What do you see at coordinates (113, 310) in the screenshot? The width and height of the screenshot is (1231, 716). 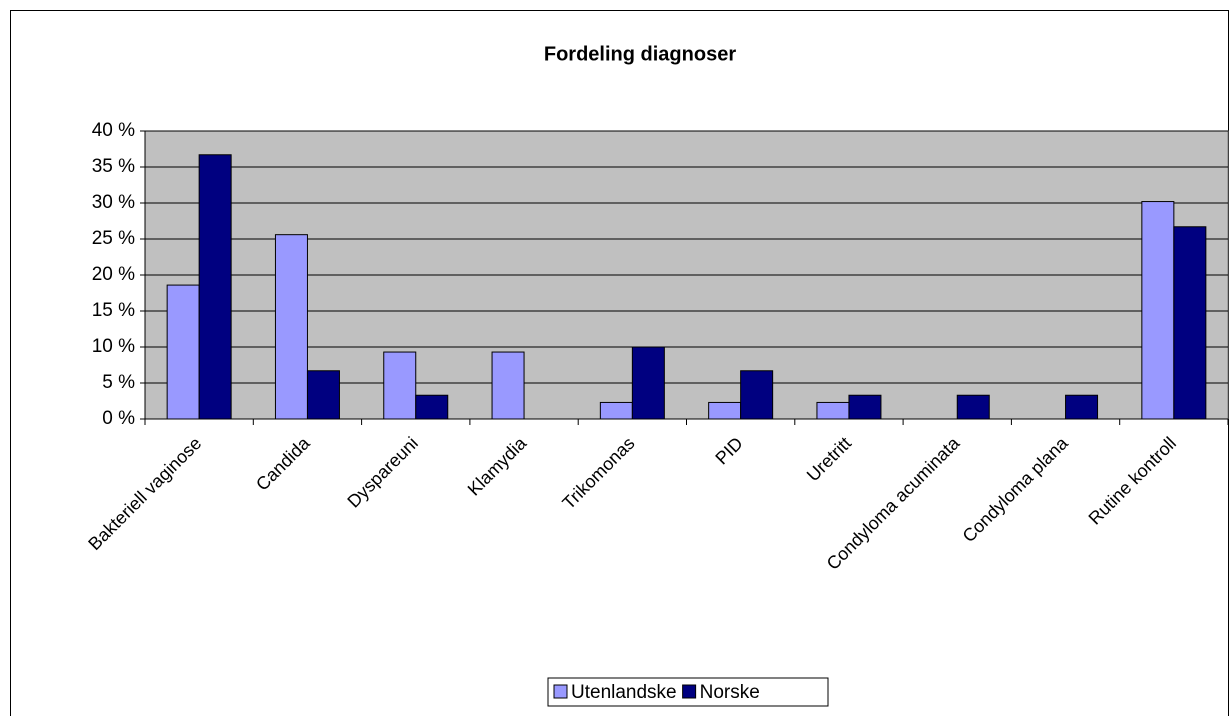 I see `y-tick-label: 15 %` at bounding box center [113, 310].